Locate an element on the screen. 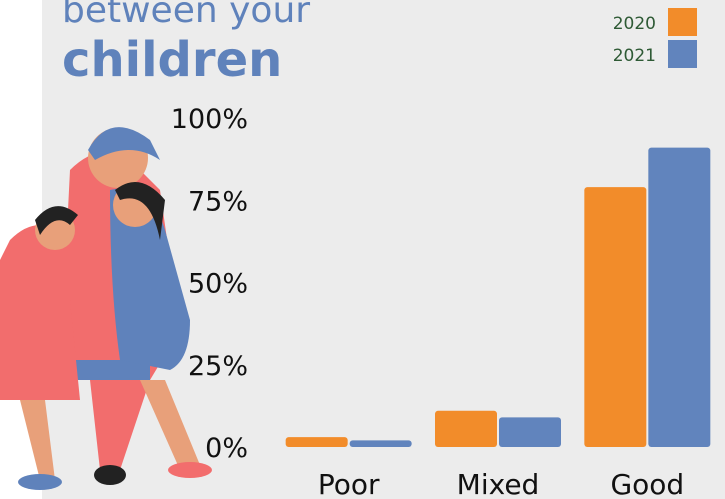 Image resolution: width=725 pixels, height=499 pixels. y-tick-label: 25% is located at coordinates (218, 366).